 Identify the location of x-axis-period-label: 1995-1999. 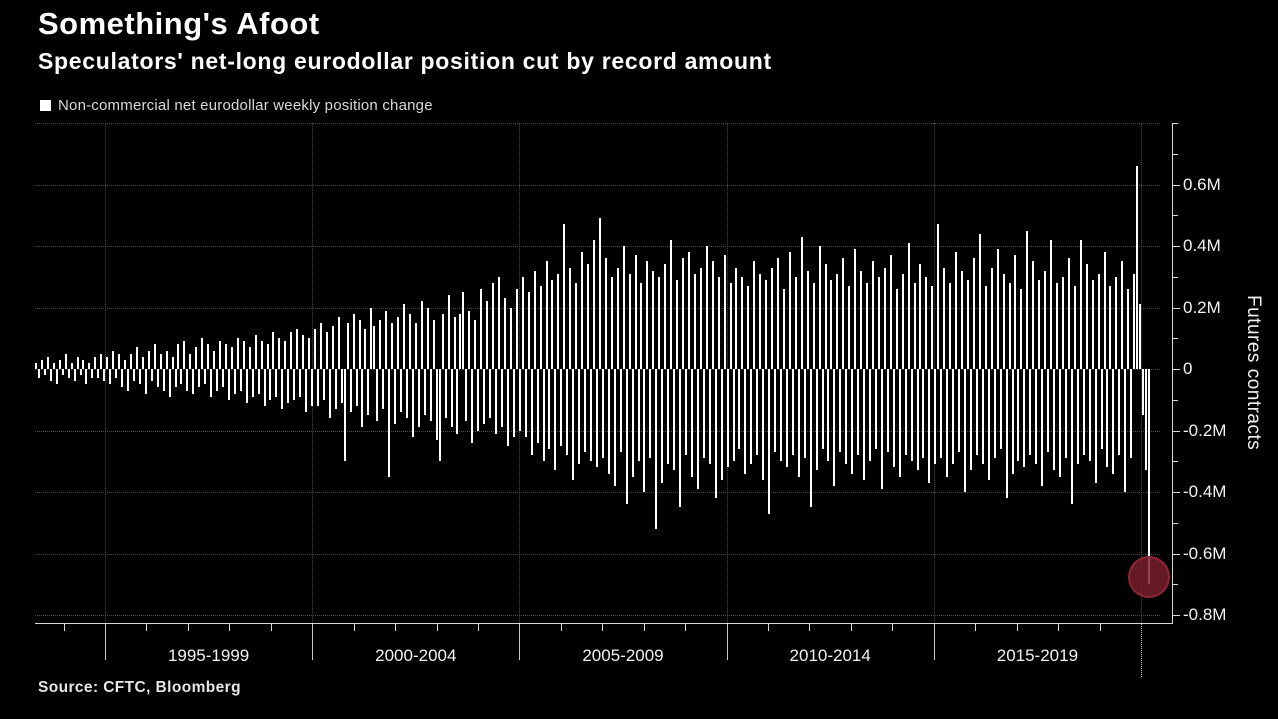
(208, 655).